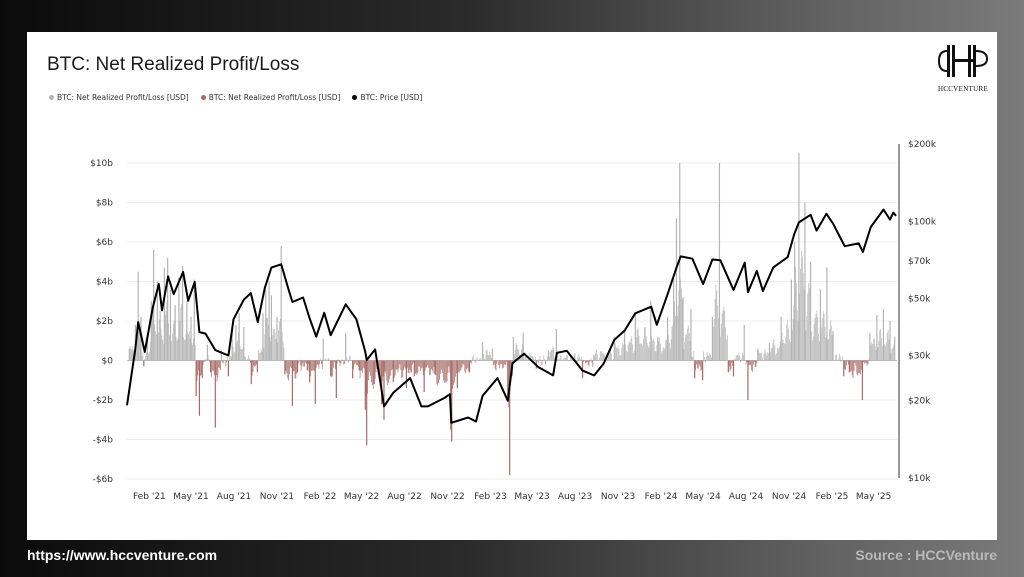 The image size is (1024, 577). Describe the element at coordinates (490, 497) in the screenshot. I see `x-tick-label: Feb '23` at that location.